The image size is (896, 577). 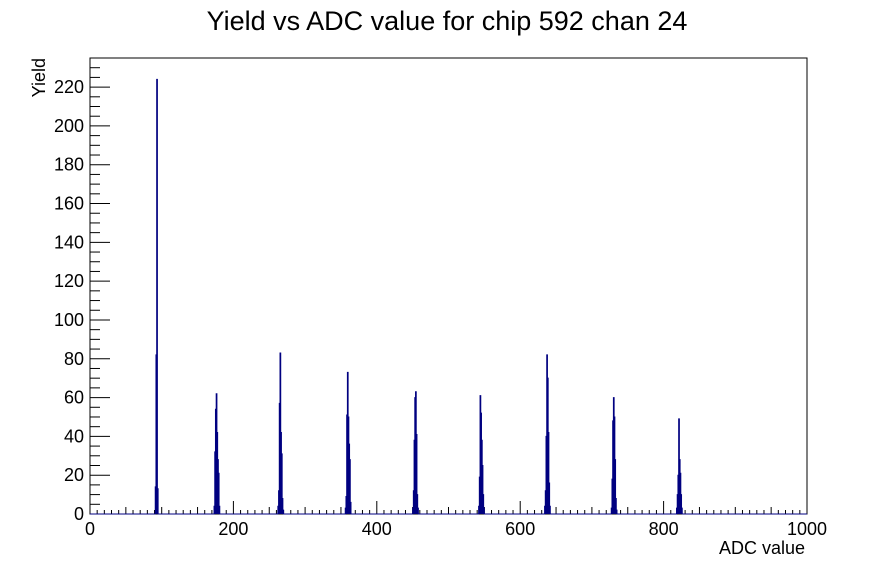 What do you see at coordinates (74, 359) in the screenshot?
I see `y-tick-label: 80` at bounding box center [74, 359].